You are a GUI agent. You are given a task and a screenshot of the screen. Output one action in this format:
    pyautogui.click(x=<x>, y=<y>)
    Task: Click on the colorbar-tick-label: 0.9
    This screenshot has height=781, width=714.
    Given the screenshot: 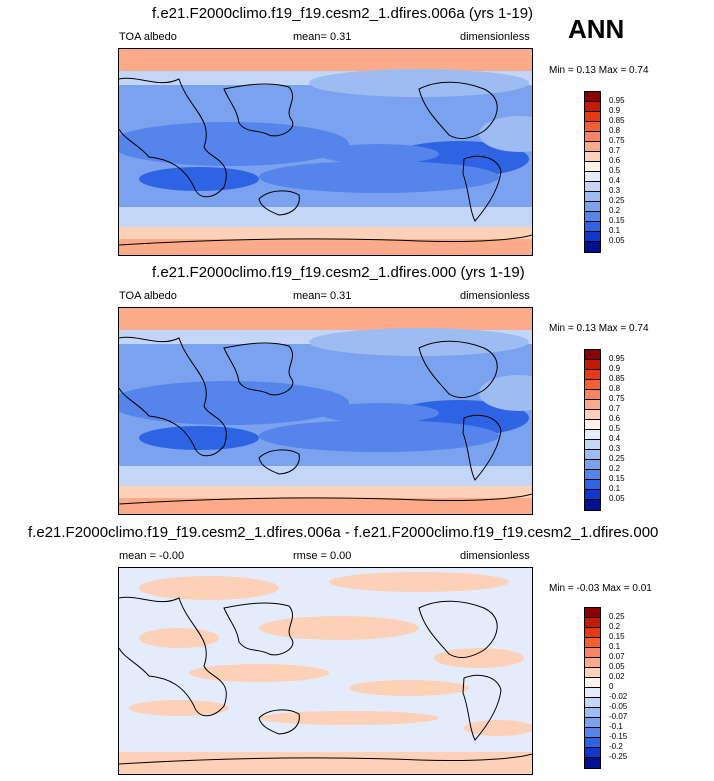 What is the action you would take?
    pyautogui.click(x=615, y=368)
    